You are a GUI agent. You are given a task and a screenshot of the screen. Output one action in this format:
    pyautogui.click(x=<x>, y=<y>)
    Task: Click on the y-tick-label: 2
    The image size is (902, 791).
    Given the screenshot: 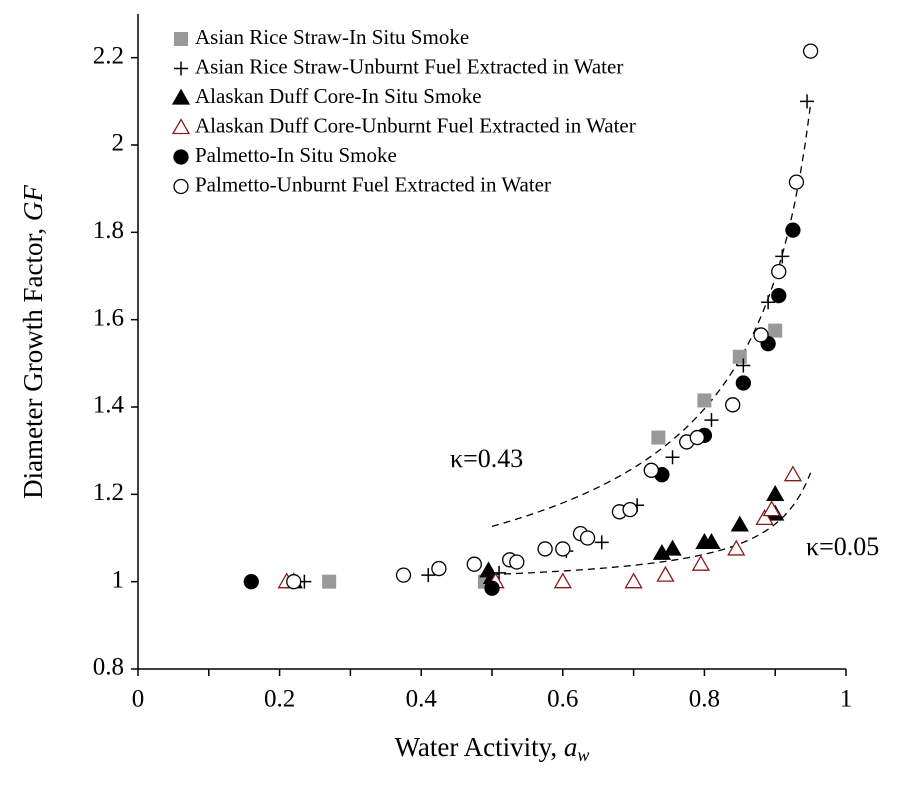 What is the action you would take?
    pyautogui.click(x=118, y=143)
    